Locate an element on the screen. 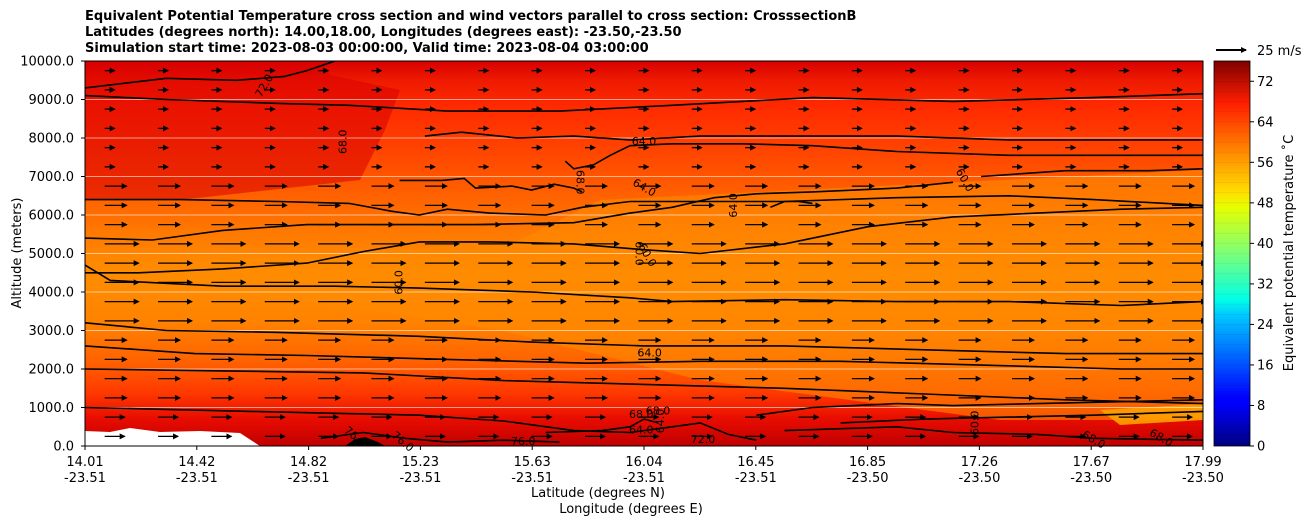  x-tick-label-lat: 15.23 is located at coordinates (420, 462).